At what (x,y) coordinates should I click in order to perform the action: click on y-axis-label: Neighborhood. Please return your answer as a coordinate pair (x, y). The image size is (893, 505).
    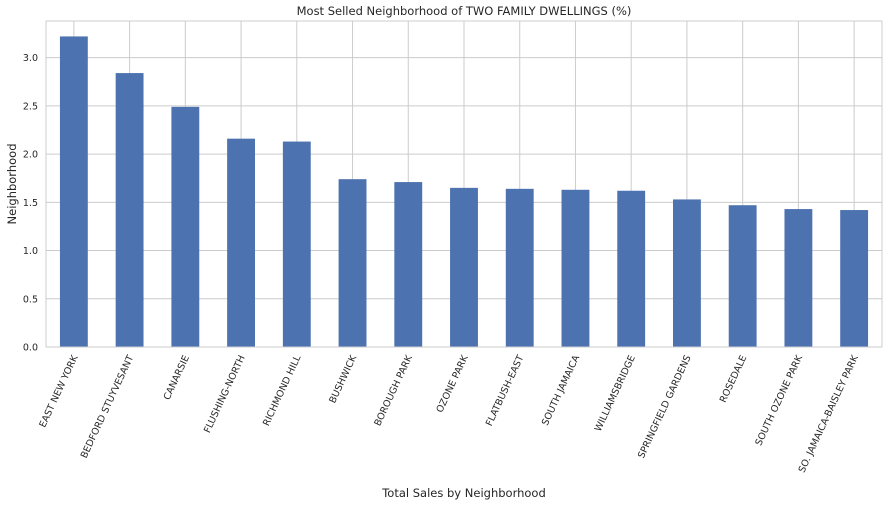
    Looking at the image, I should click on (12, 184).